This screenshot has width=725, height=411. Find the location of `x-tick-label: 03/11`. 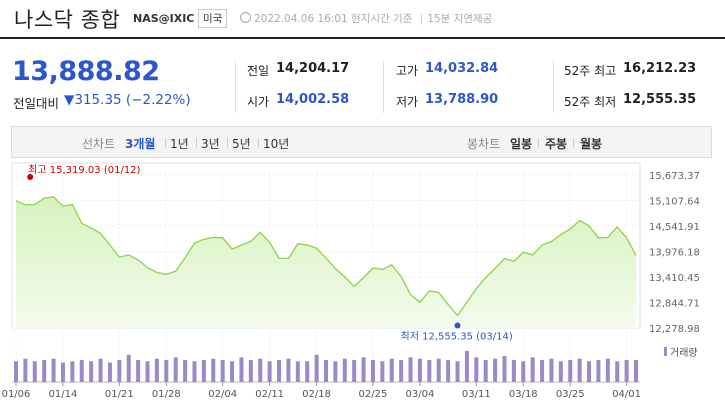

x-tick-label: 03/11 is located at coordinates (476, 394).